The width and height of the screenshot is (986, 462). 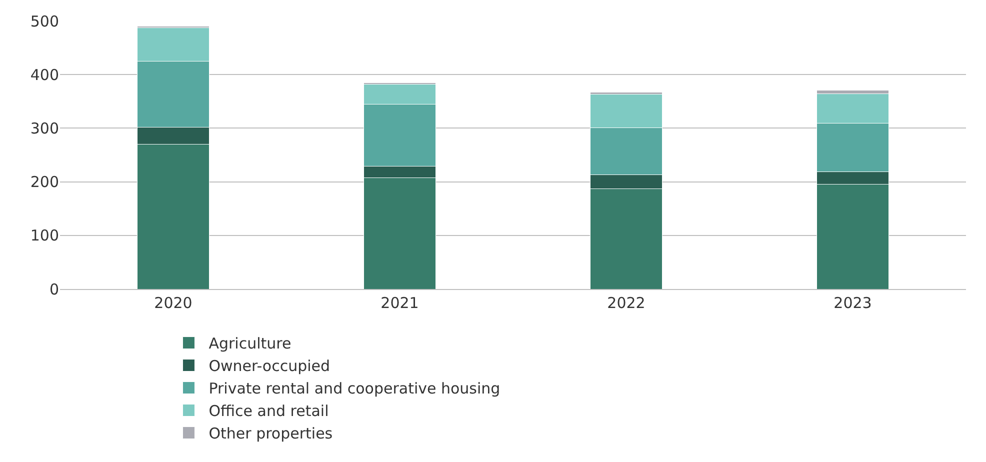 What do you see at coordinates (44, 21) in the screenshot?
I see `y-tick-label: 500` at bounding box center [44, 21].